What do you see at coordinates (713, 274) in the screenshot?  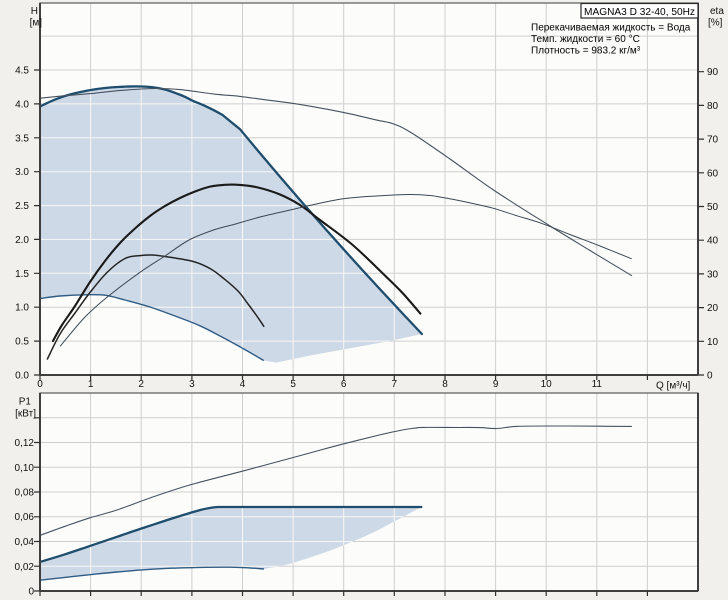 I see `svg-text: 30` at bounding box center [713, 274].